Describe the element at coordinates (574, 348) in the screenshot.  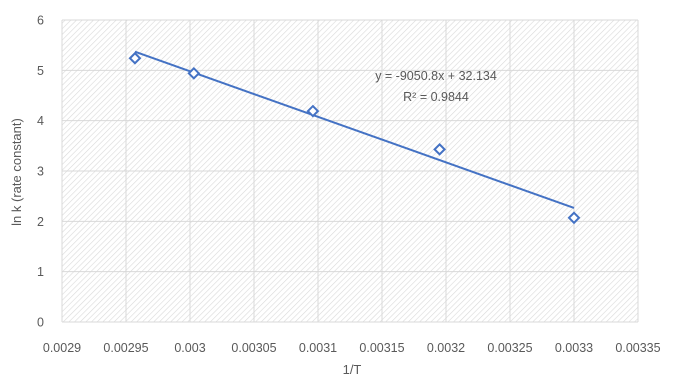
I see `x-tick-label: 0.0033` at that location.